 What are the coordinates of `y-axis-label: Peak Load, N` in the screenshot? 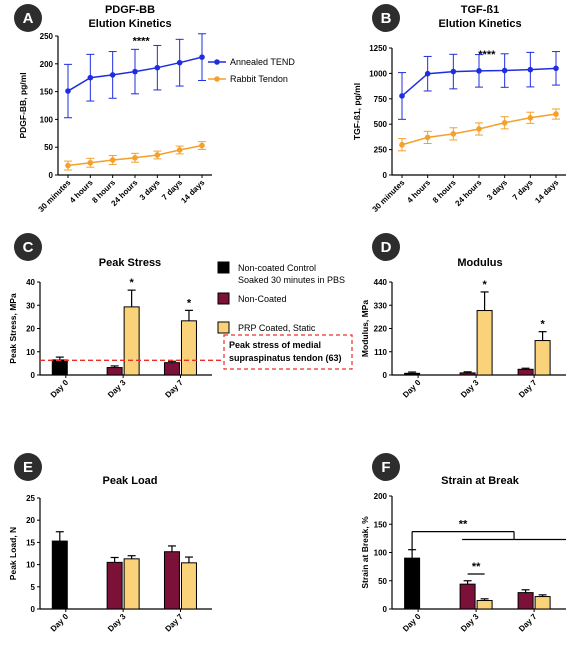 It's located at (13, 553).